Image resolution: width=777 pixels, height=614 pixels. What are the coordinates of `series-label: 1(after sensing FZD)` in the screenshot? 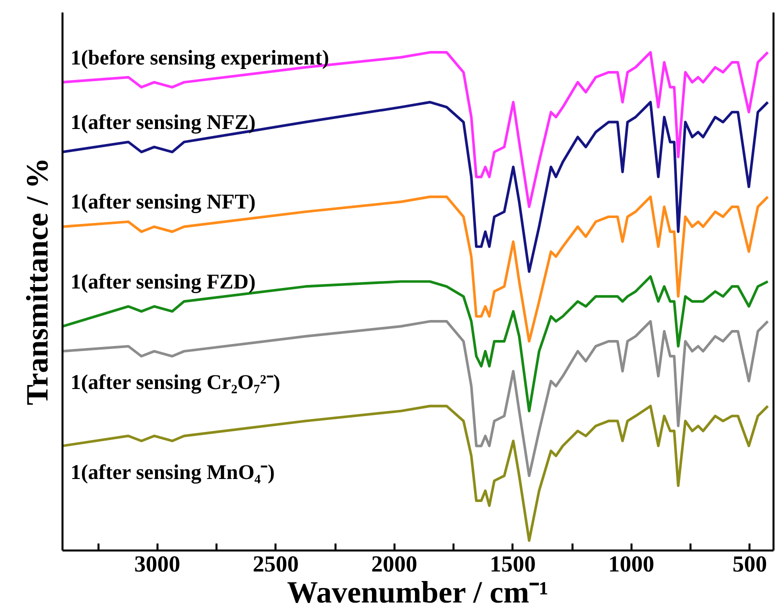 It's located at (163, 281).